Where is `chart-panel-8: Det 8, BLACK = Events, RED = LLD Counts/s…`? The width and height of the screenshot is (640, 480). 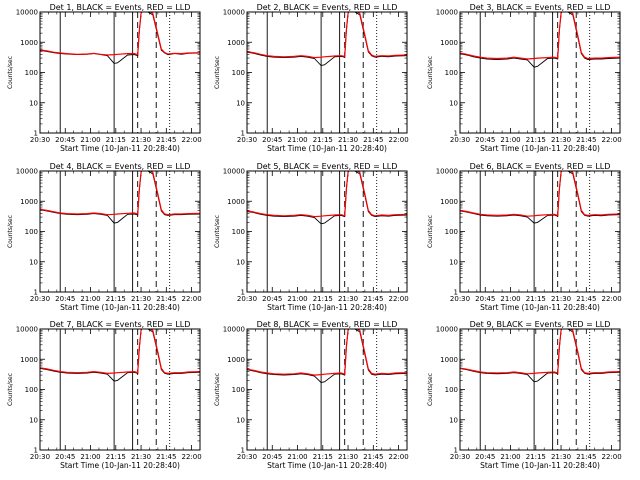 chart-panel-8: Det 8, BLACK = Events, RED = LLD Counts/s… is located at coordinates (311, 395).